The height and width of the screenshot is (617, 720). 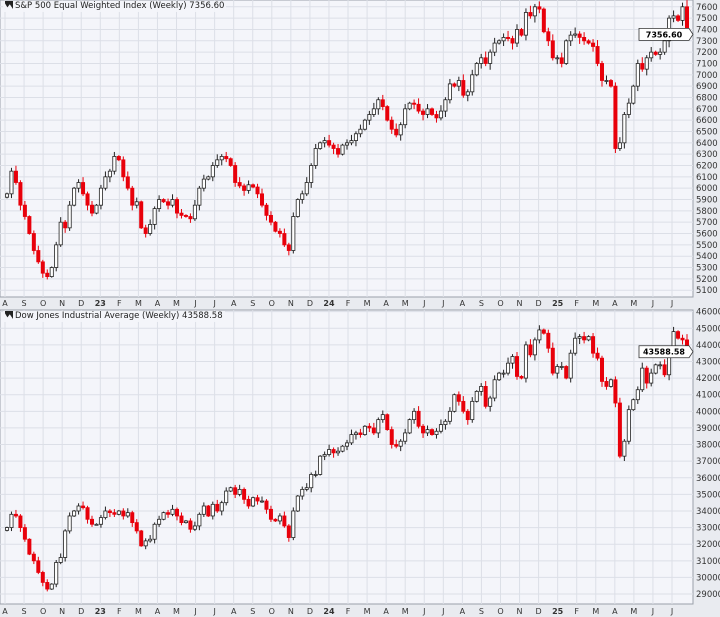 What do you see at coordinates (558, 611) in the screenshot?
I see `x-tick-label: 25` at bounding box center [558, 611].